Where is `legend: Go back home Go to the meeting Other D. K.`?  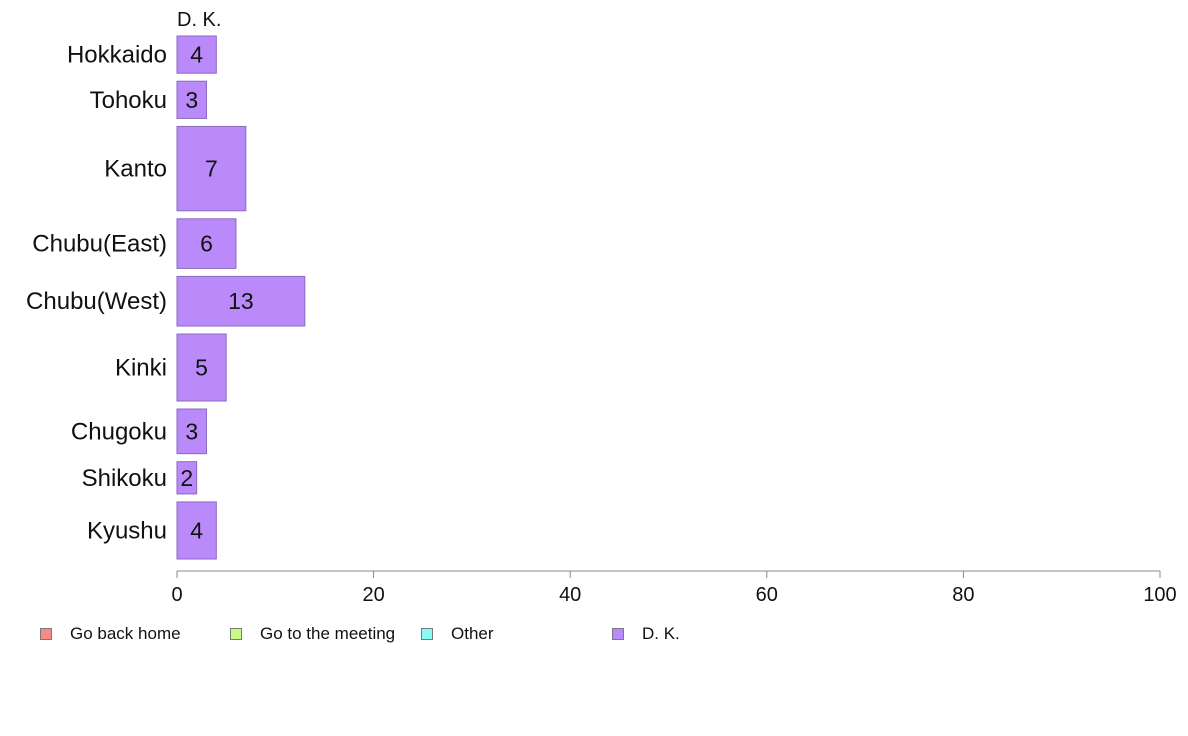
legend: Go back home Go to the meeting Other D. K. is located at coordinates (390, 634).